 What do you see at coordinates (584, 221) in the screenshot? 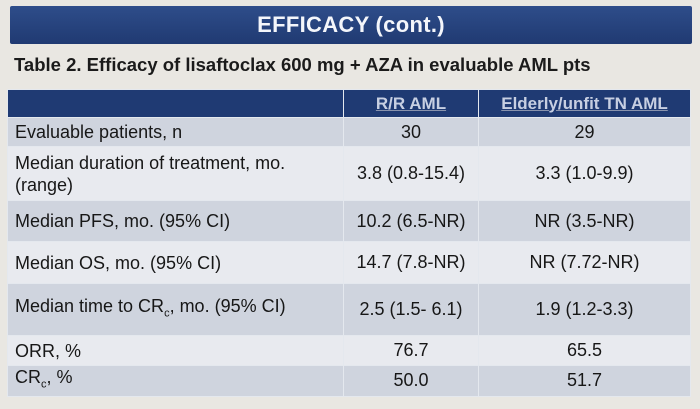
I see `tn-aml-value: NR (3.5-NR)` at bounding box center [584, 221].